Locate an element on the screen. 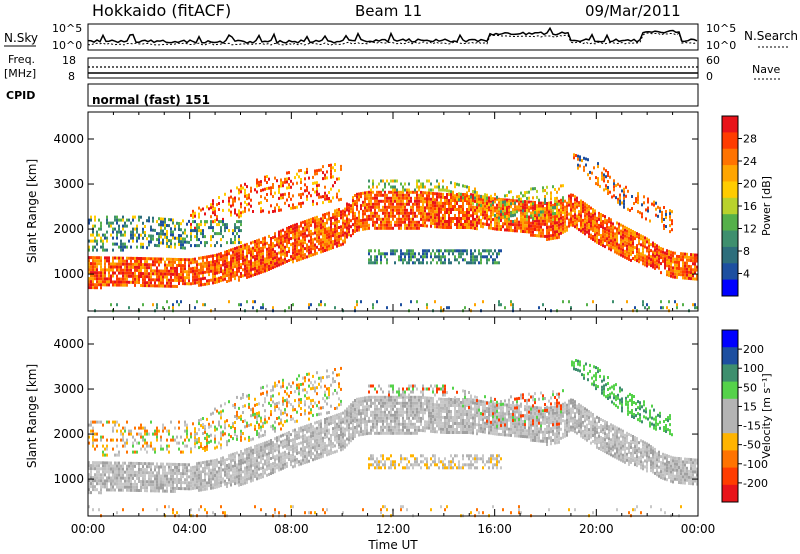 The image size is (800, 554). nsky-trace is located at coordinates (392, 35).